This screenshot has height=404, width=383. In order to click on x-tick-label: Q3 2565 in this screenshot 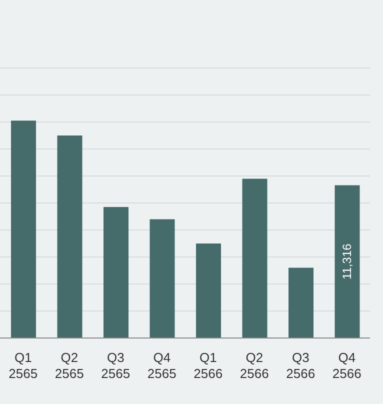, I will do `click(115, 365)`.